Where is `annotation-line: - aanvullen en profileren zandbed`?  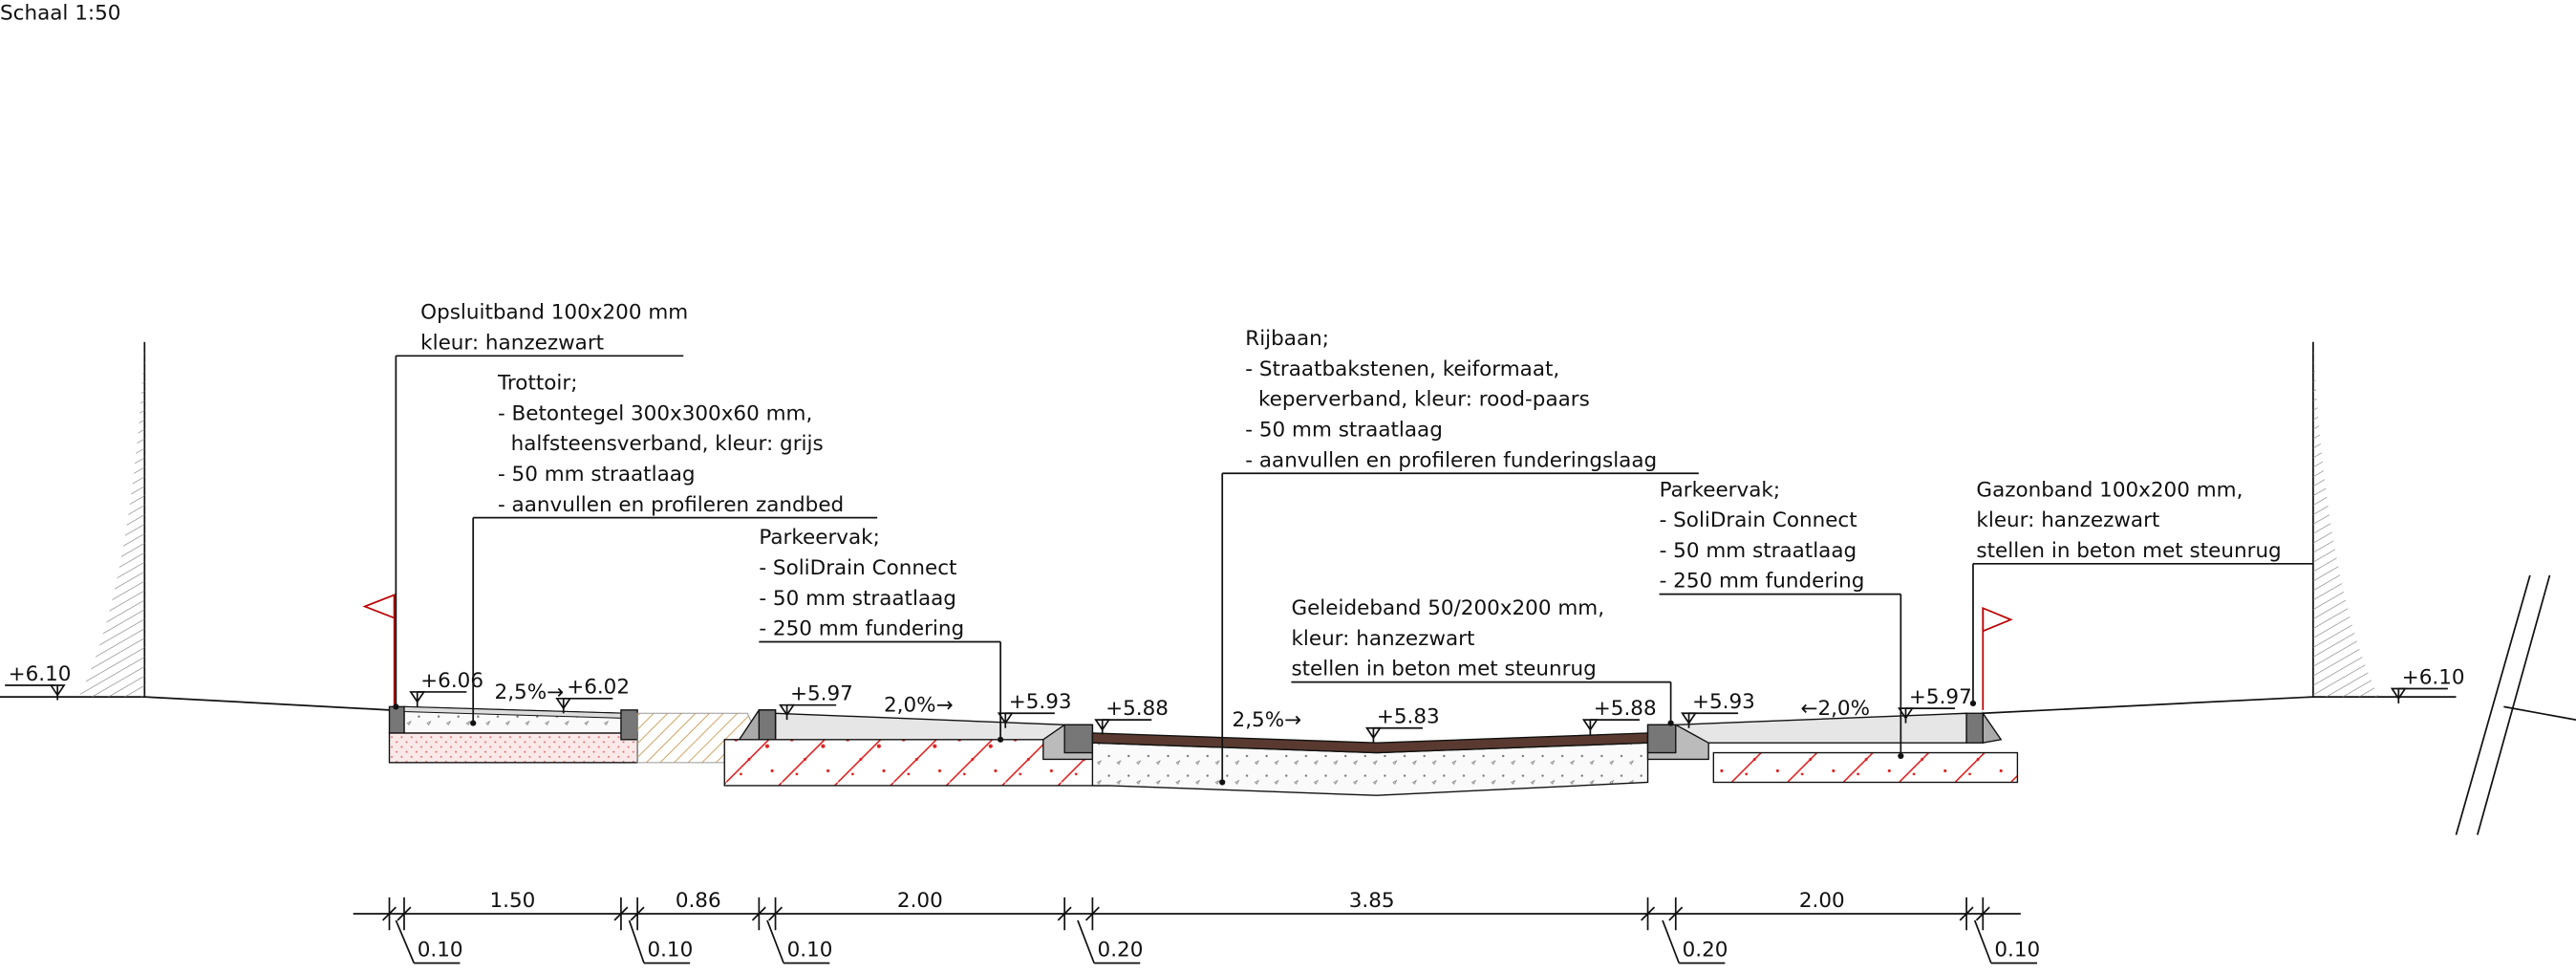 annotation-line: - aanvullen en profileren zandbed is located at coordinates (671, 505).